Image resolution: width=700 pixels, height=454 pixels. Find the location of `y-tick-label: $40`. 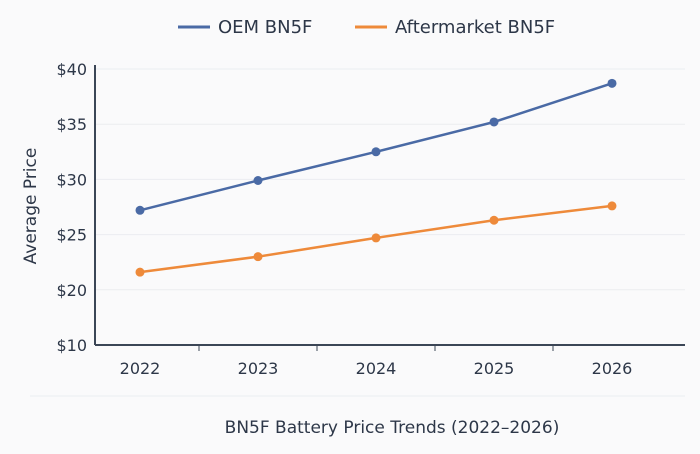

y-tick-label: $40 is located at coordinates (71, 69).